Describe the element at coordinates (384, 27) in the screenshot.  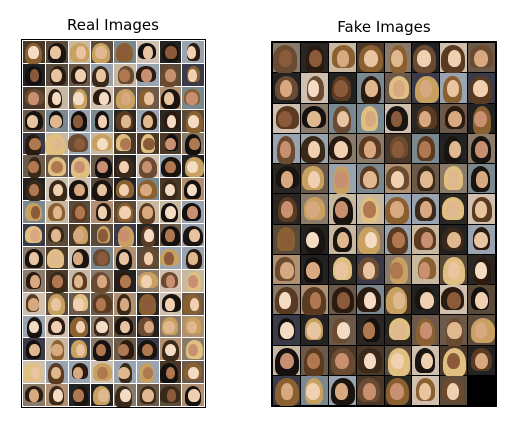
I see `fake-images-title: Fake Images` at that location.